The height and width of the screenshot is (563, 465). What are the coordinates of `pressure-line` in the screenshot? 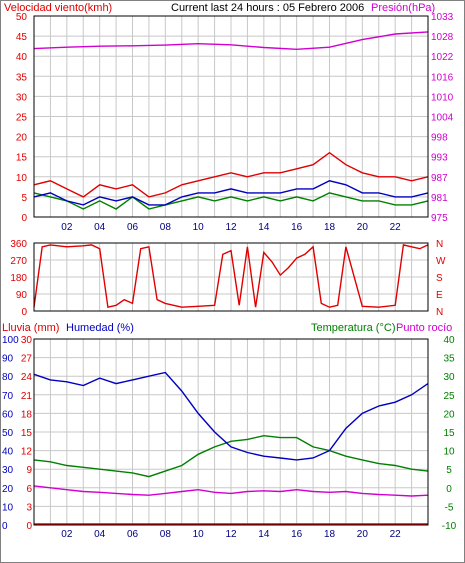 It's located at (231, 41).